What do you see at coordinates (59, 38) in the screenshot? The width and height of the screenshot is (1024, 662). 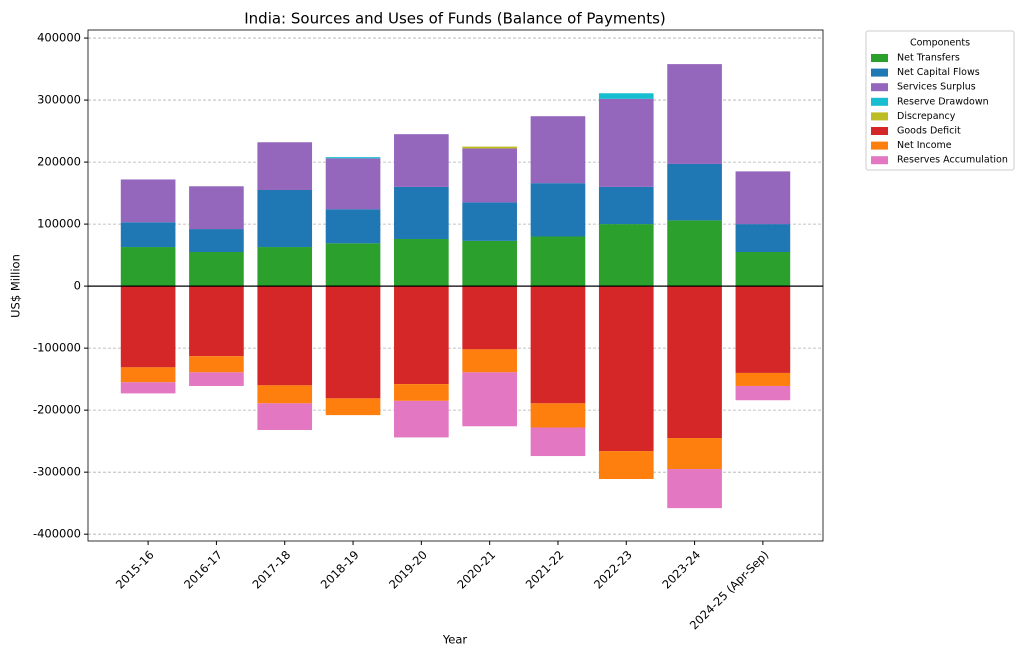 I see `y-tick-label: 400000` at bounding box center [59, 38].